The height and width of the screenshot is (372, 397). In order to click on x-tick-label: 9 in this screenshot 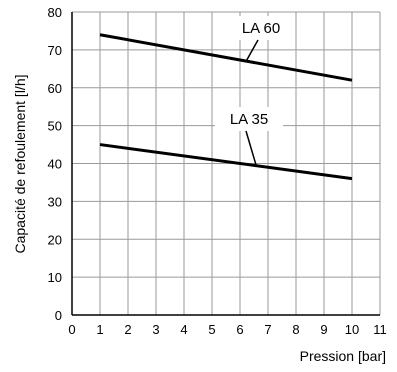, I will do `click(323, 329)`.